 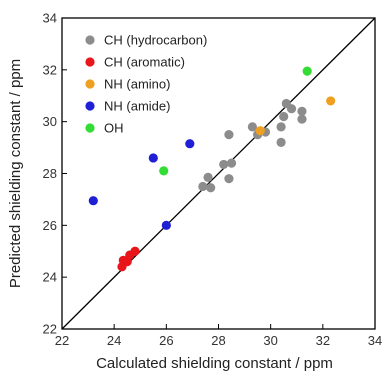 I want to click on x-tick-label: 28, so click(x=218, y=340).